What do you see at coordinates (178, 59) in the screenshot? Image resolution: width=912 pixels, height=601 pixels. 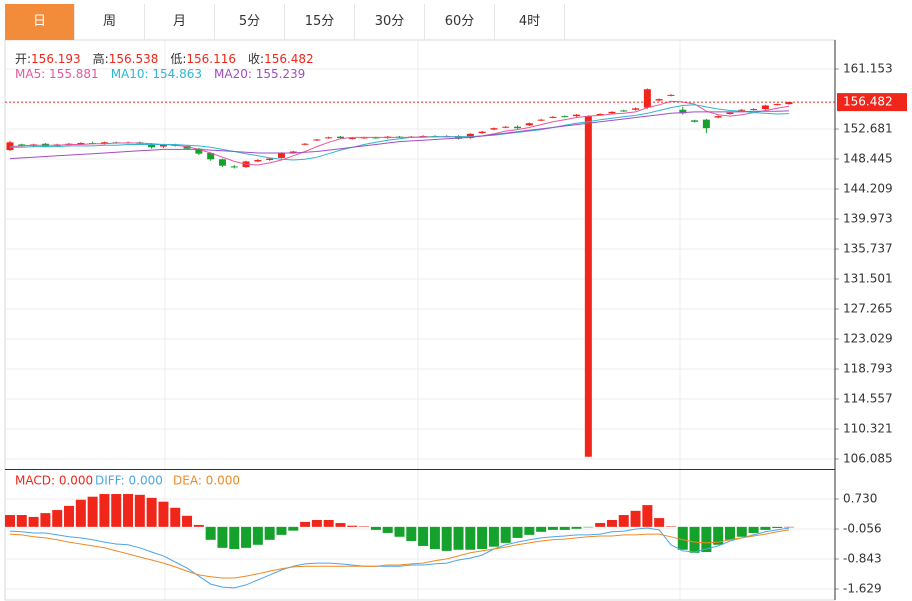 I see `ohlc-label: 低:` at bounding box center [178, 59].